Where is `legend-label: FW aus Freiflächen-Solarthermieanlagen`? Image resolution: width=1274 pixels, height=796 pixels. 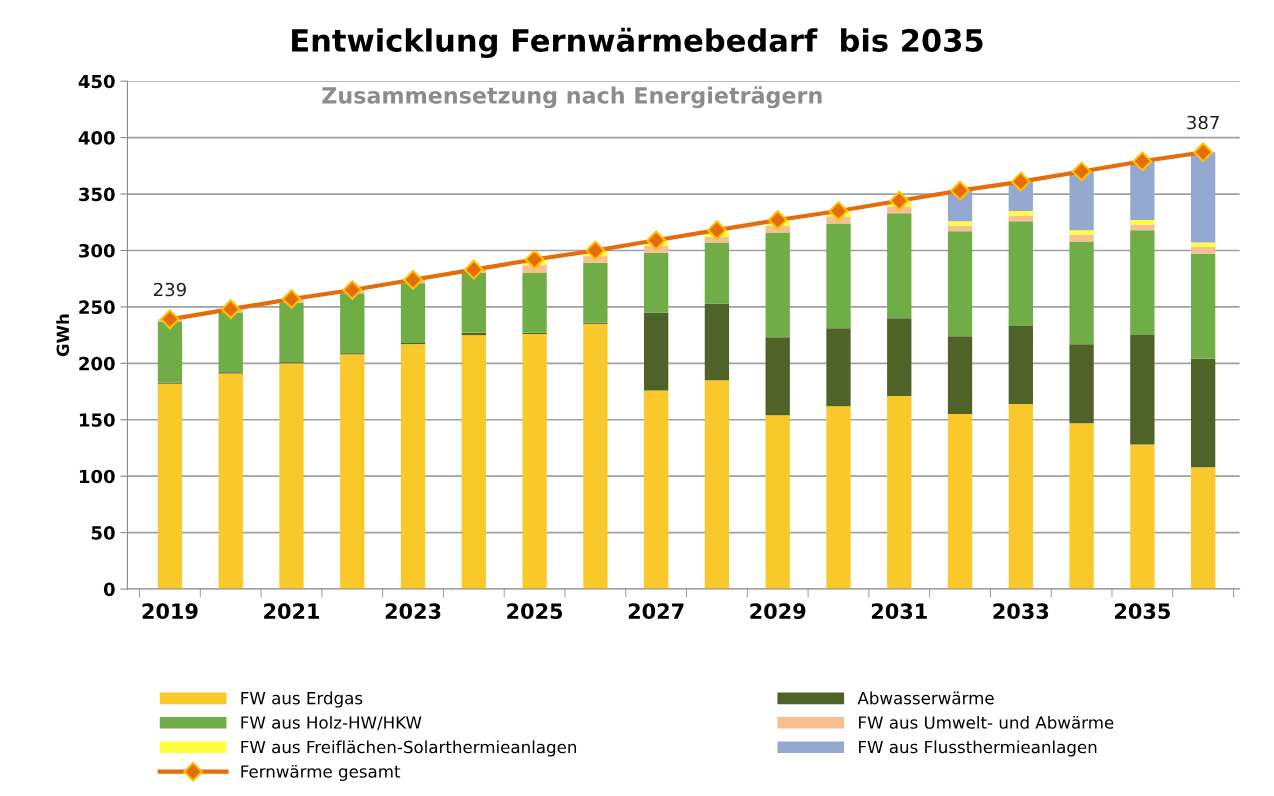
legend-label: FW aus Freiflächen-Solarthermieanlagen is located at coordinates (409, 748).